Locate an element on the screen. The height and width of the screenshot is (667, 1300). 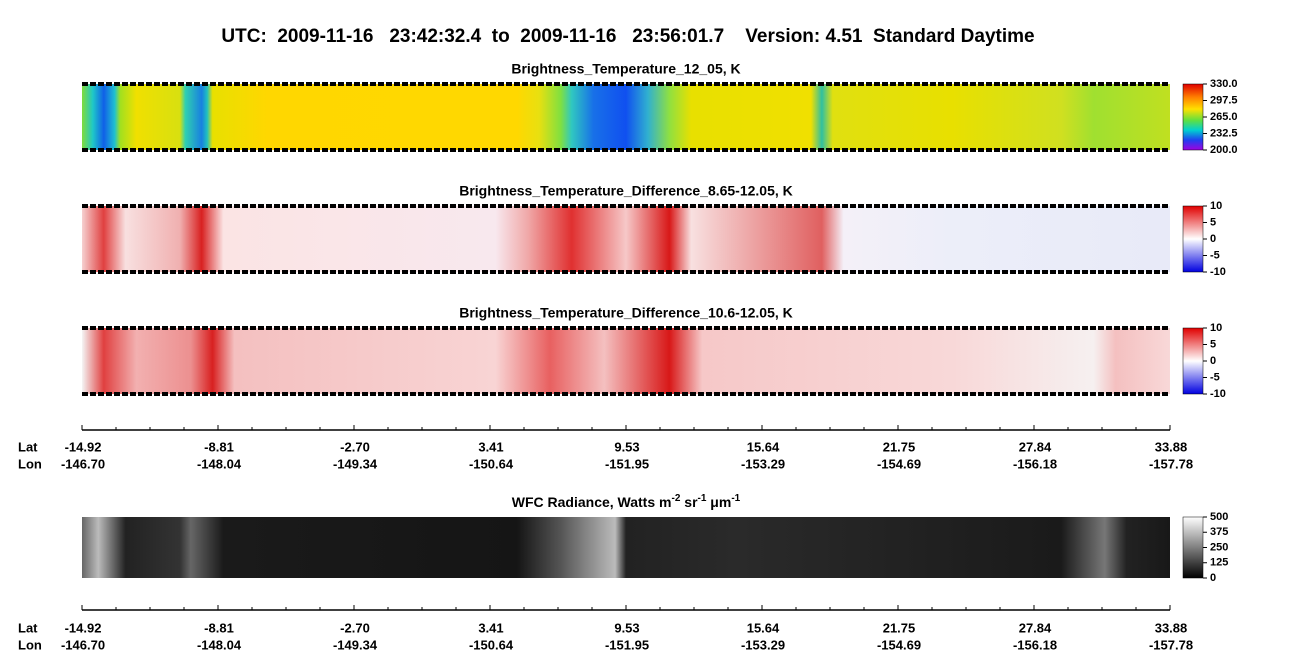
panel-title: WFC Radiance, Watts m-2 sr-1 μm-1 is located at coordinates (626, 501).